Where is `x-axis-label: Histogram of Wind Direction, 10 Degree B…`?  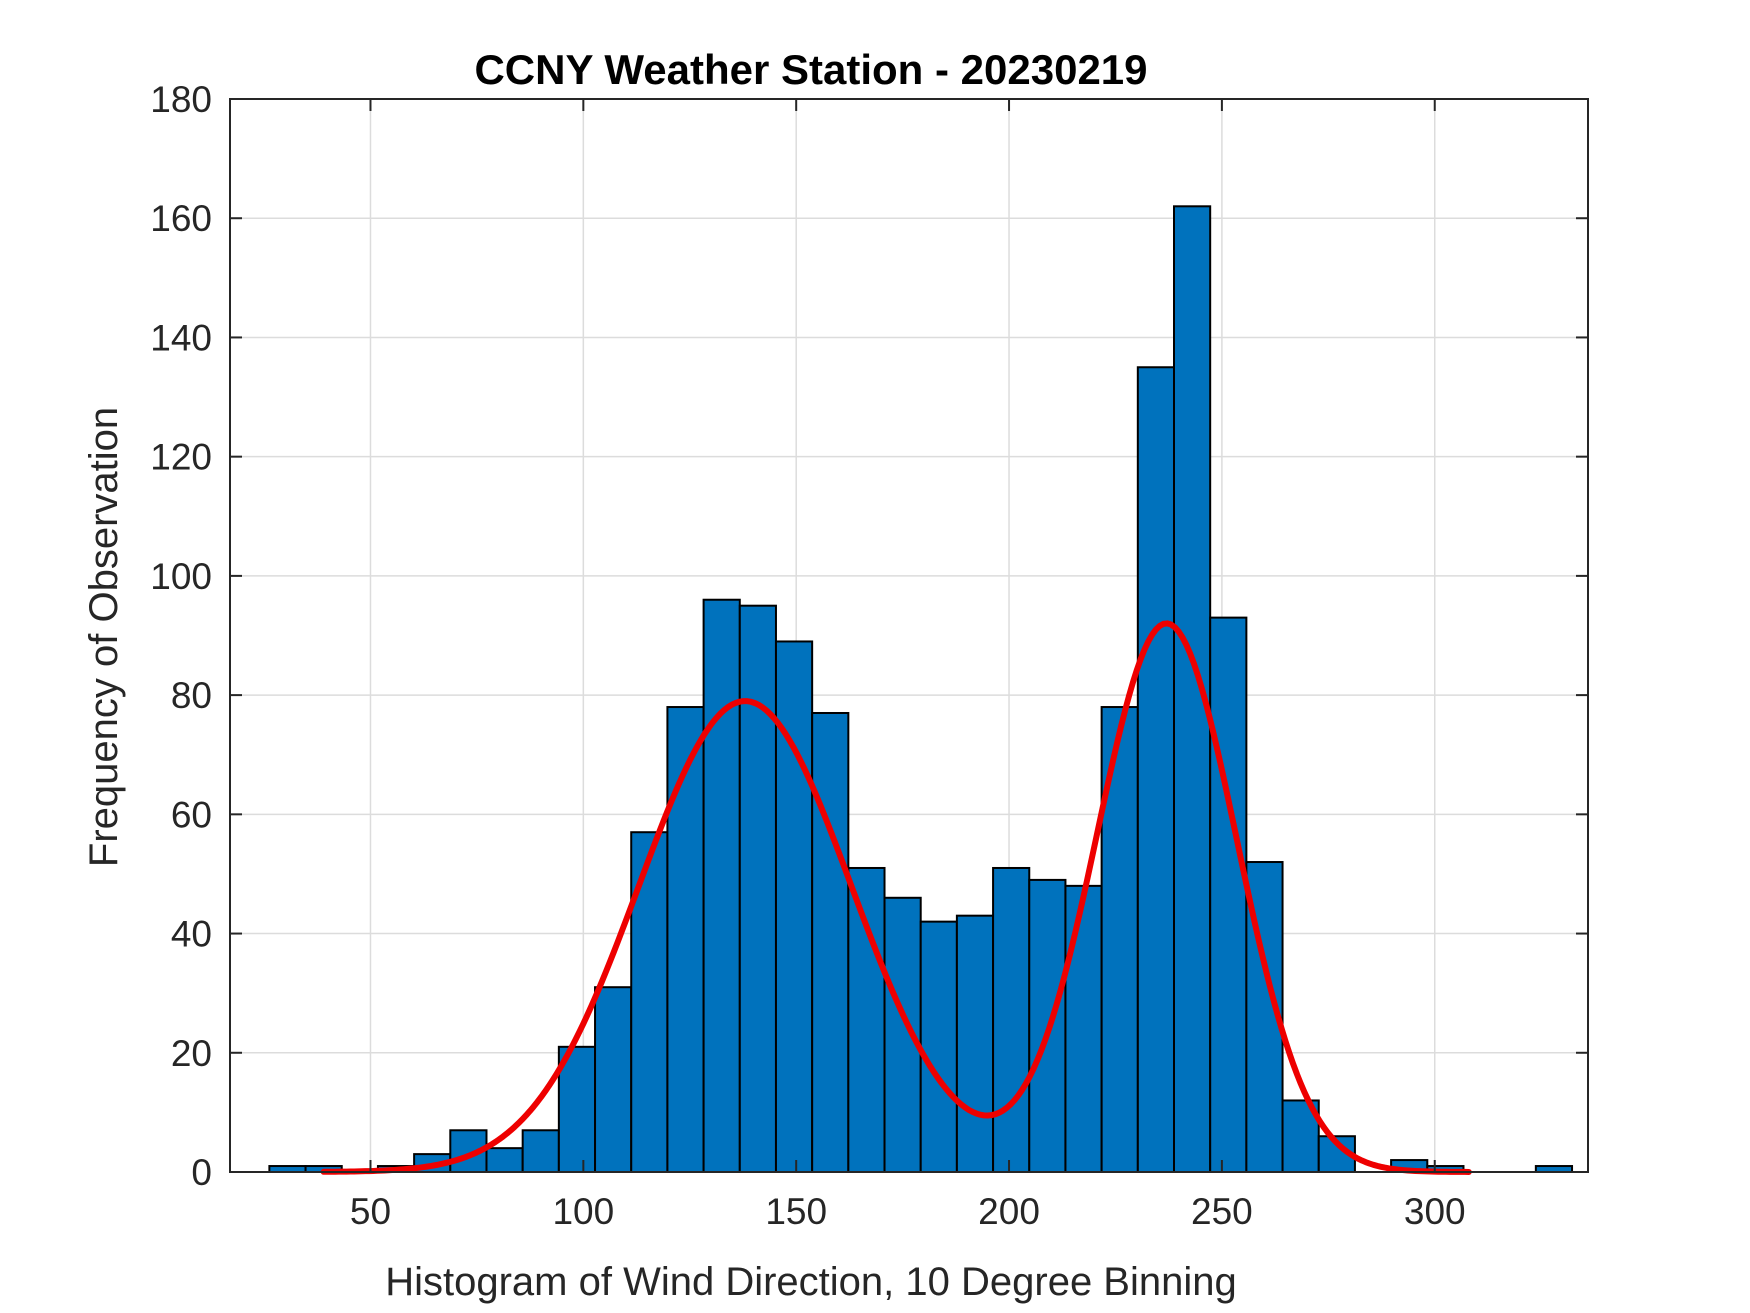 x-axis-label: Histogram of Wind Direction, 10 Degree B… is located at coordinates (811, 1282).